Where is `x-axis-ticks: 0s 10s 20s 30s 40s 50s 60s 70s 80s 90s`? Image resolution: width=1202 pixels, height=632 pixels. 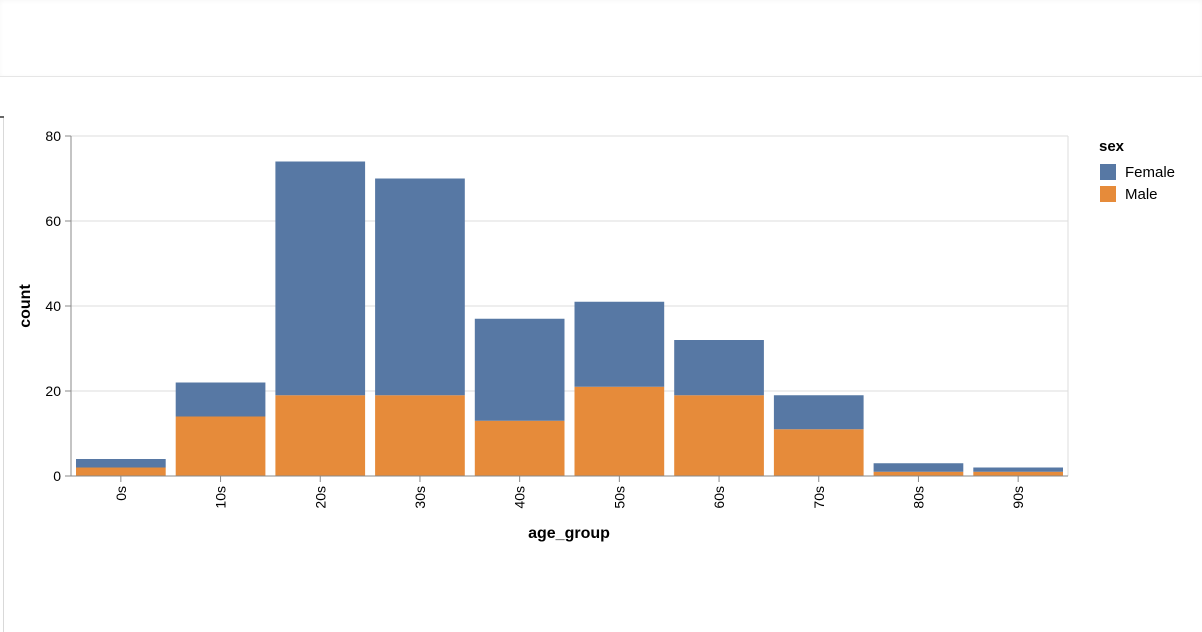
x-axis-ticks: 0s 10s 20s 30s 40s 50s 60s 70s 80s 90s is located at coordinates (569, 492).